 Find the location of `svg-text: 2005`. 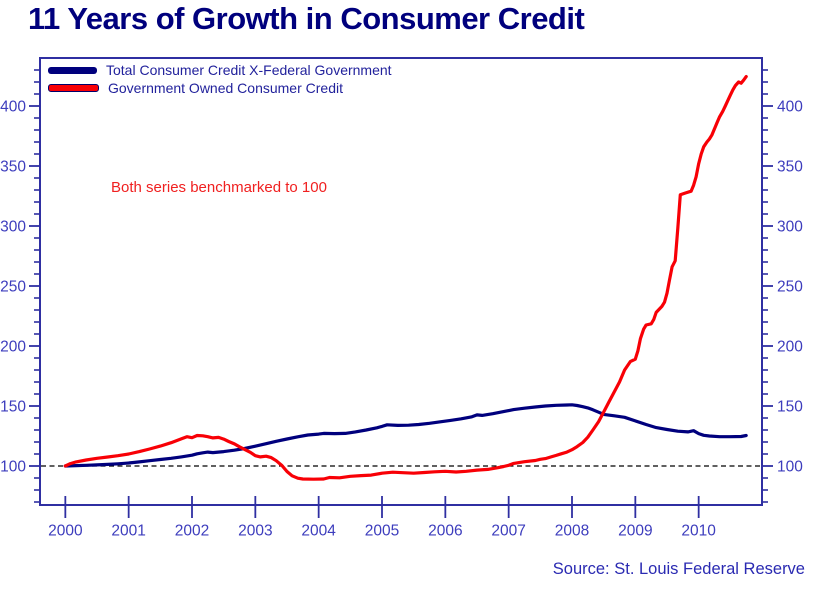

svg-text: 2005 is located at coordinates (382, 530).